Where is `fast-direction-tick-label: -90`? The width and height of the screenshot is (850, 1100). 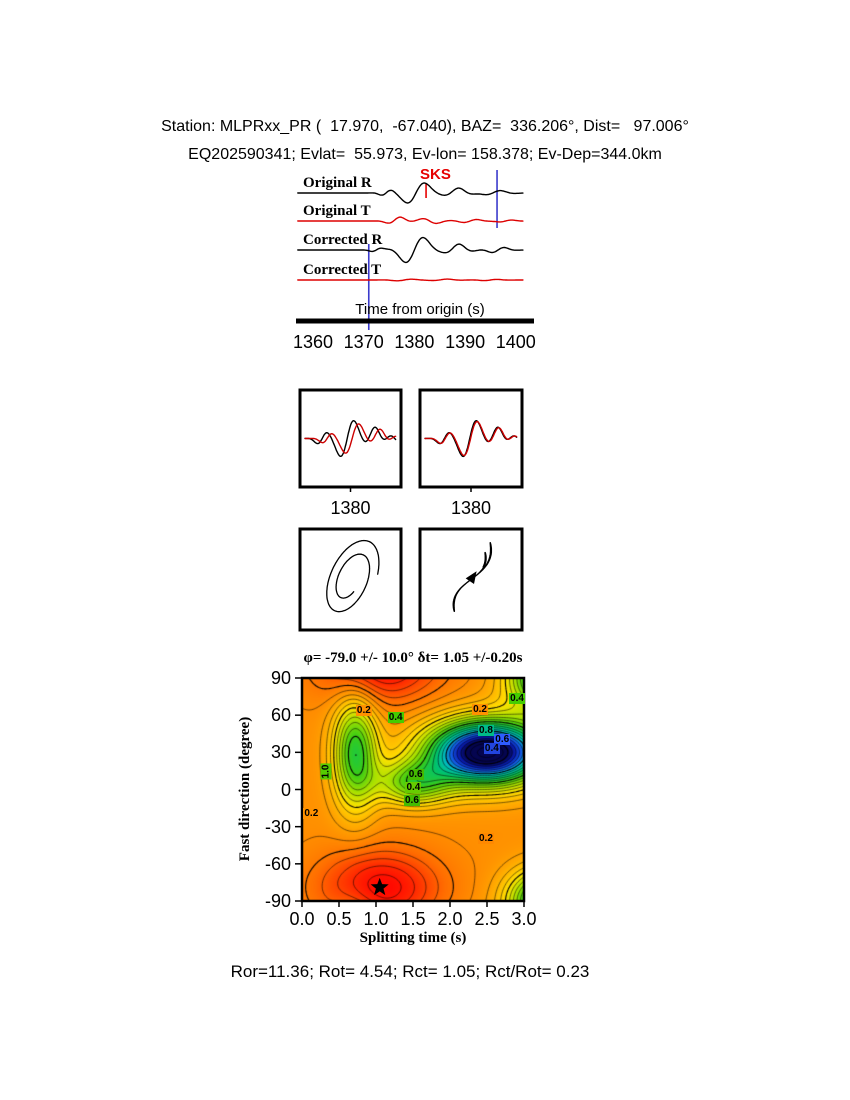 fast-direction-tick-label: -90 is located at coordinates (277, 901).